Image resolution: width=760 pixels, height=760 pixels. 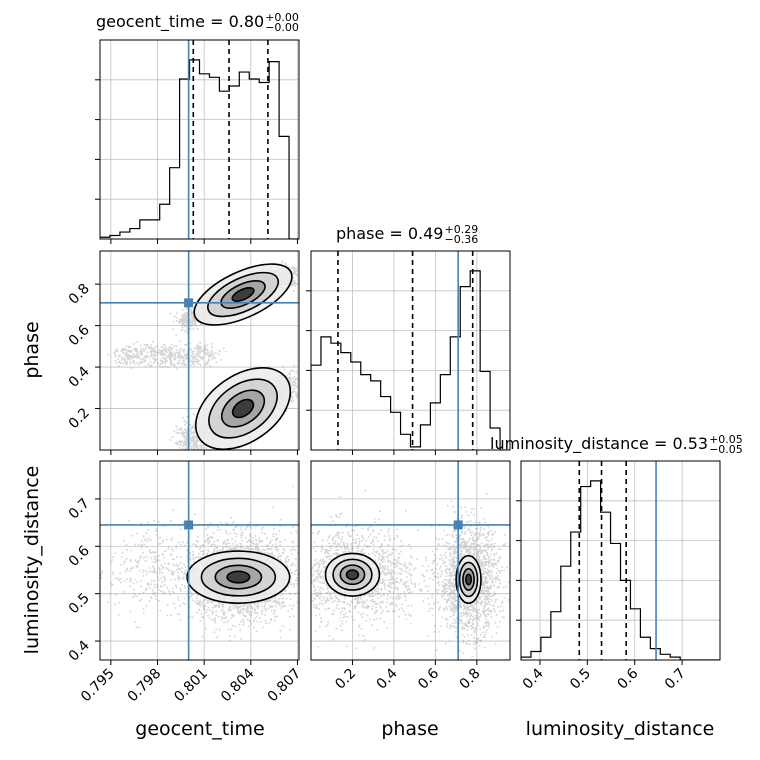 I want to click on x-axis-label: luminosity_distance, so click(x=620, y=729).